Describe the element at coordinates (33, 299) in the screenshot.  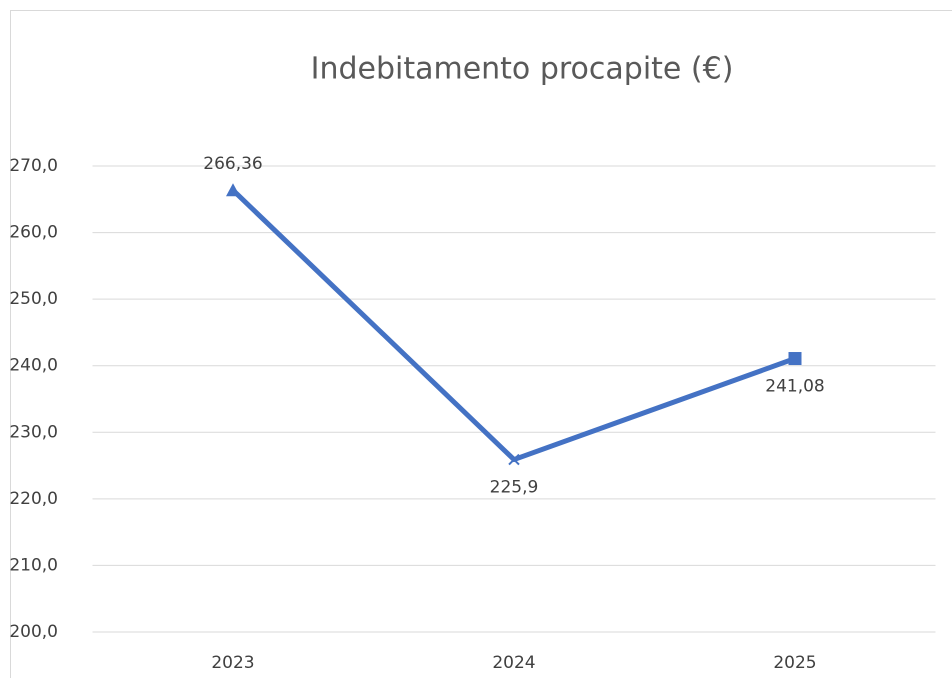
I see `y-tick-label: 250,0` at that location.